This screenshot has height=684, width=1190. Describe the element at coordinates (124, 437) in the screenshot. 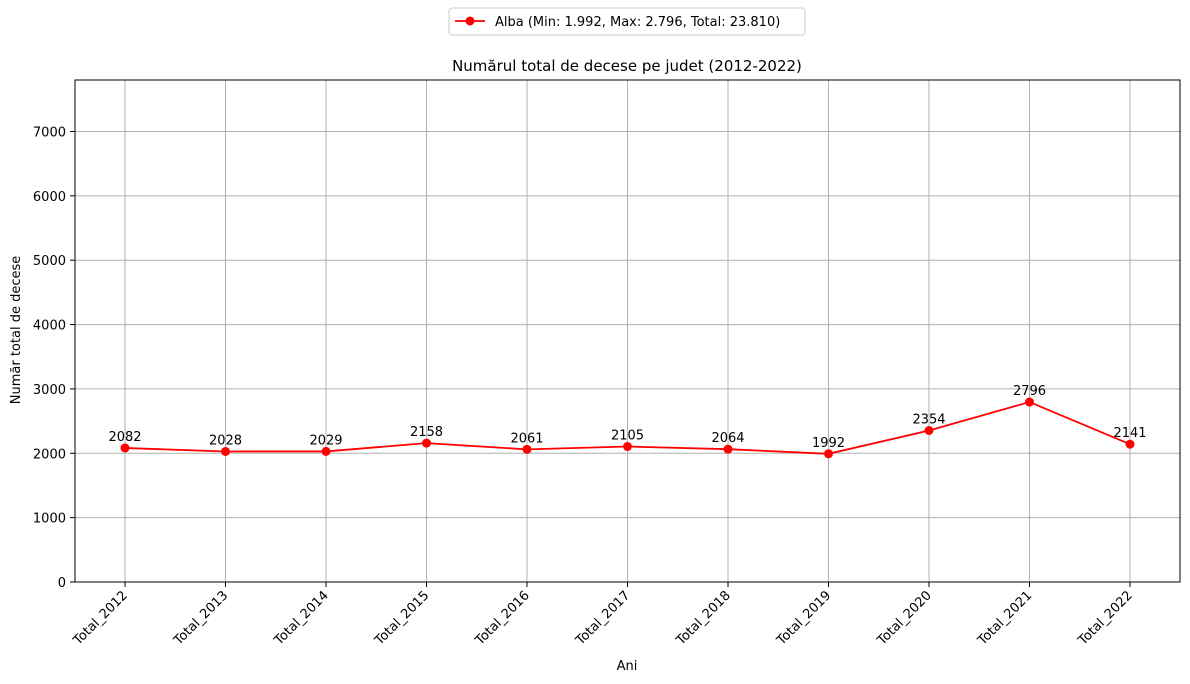

I see `data-label: 2082` at that location.